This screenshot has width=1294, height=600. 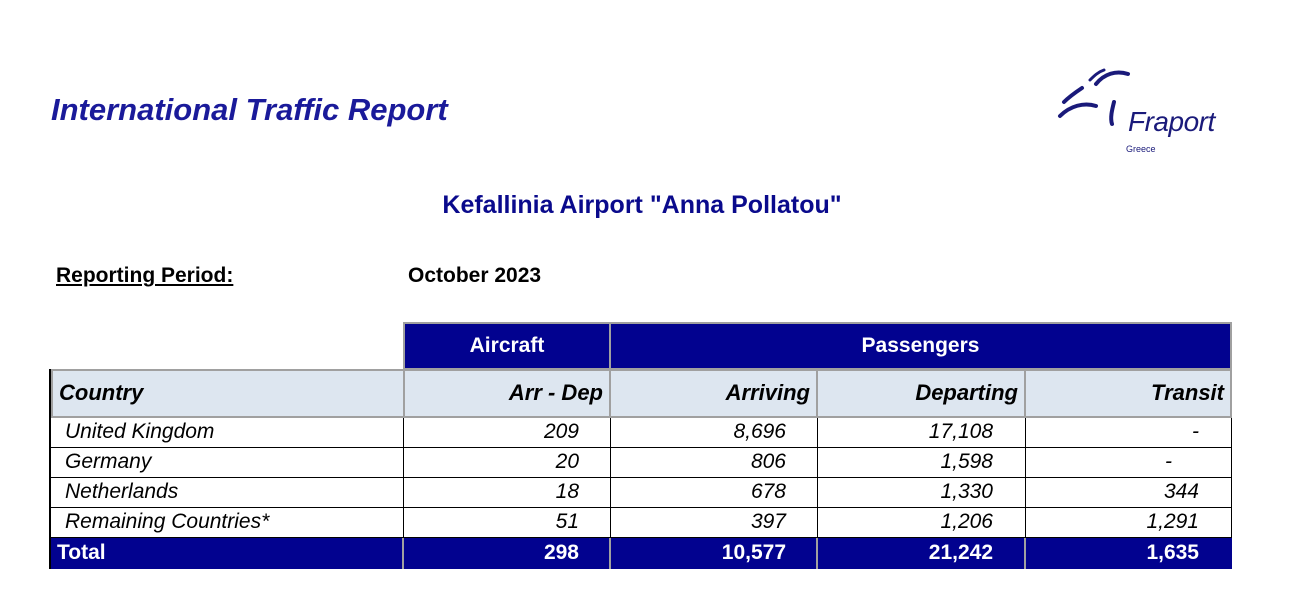 I want to click on country-cell: Netherlands, so click(x=122, y=491).